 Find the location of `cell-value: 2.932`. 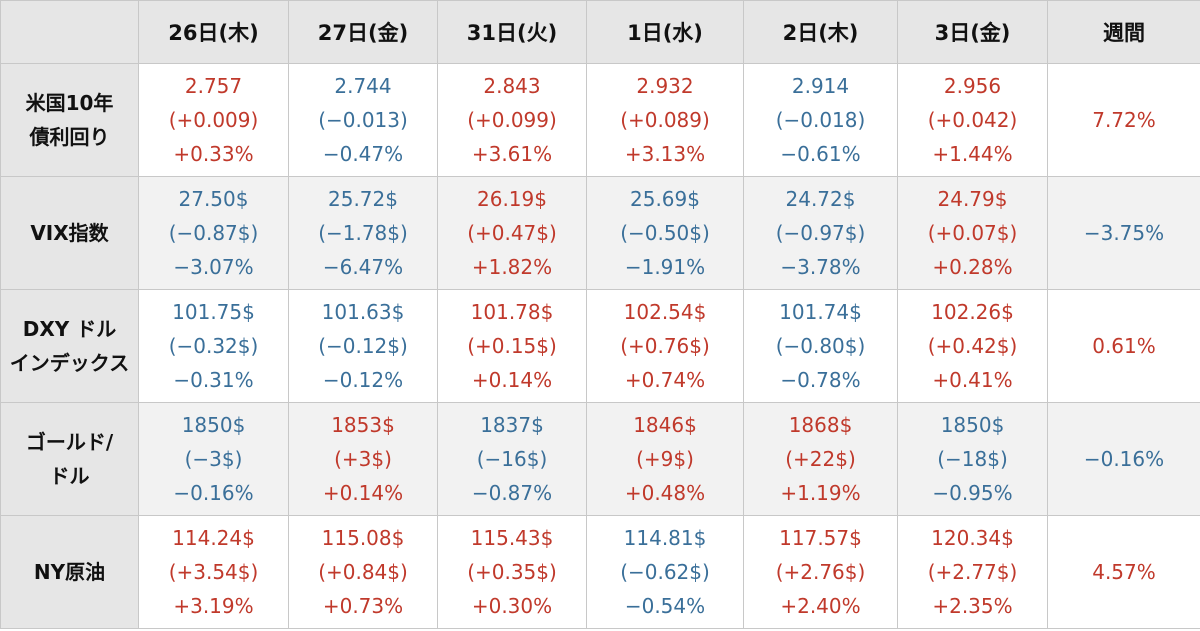

cell-value: 2.932 is located at coordinates (665, 86).